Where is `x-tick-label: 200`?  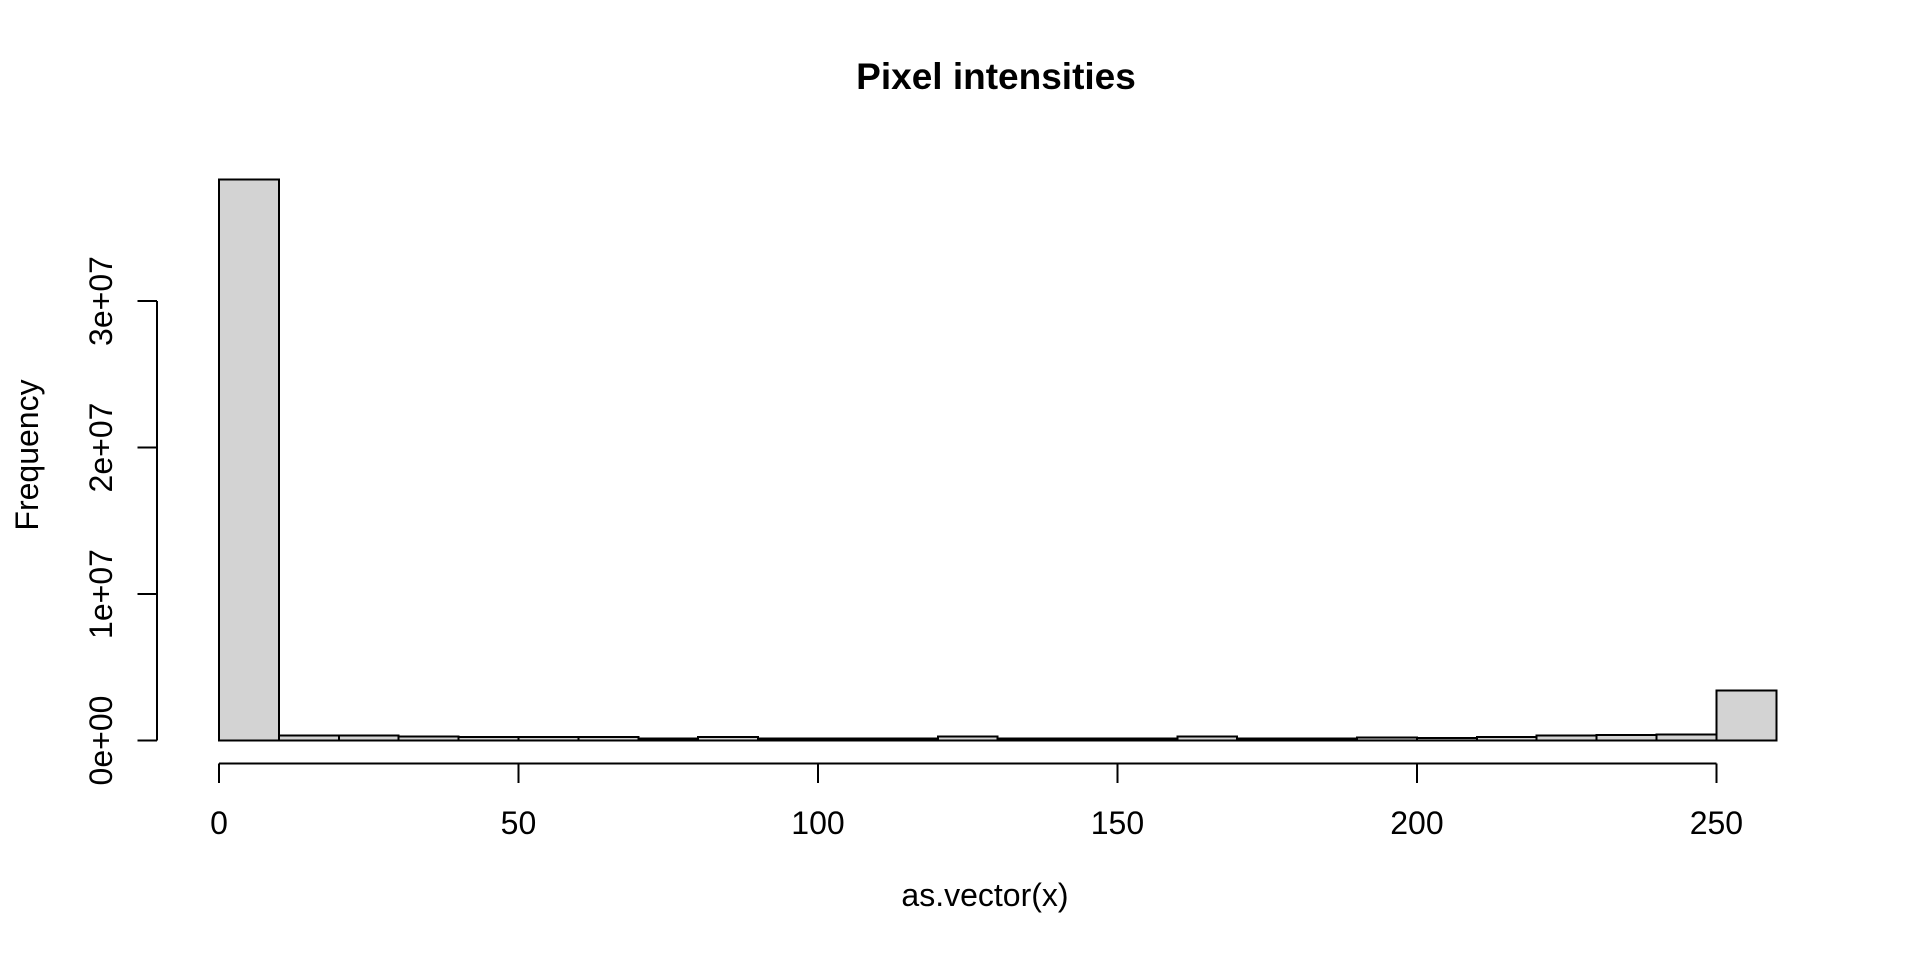
x-tick-label: 200 is located at coordinates (1416, 823).